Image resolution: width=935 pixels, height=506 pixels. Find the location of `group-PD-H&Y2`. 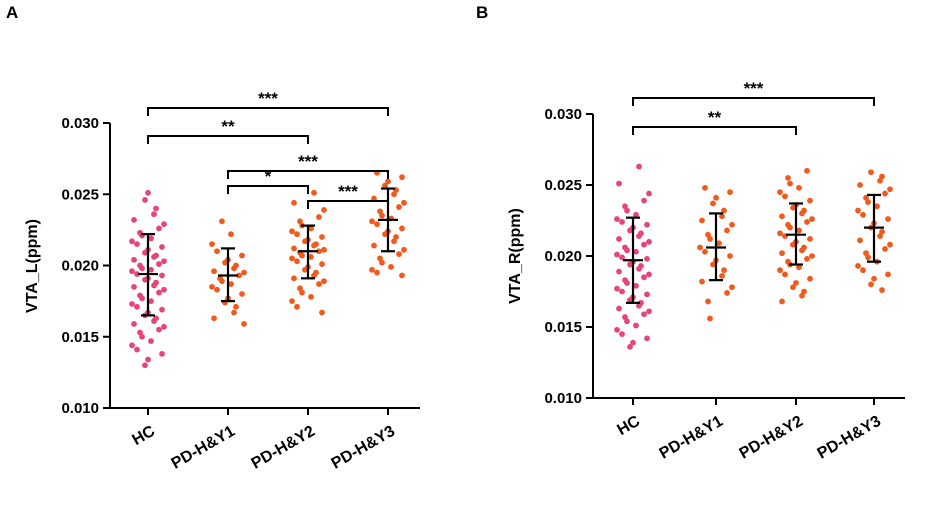

group-PD-H&Y2 is located at coordinates (308, 252).